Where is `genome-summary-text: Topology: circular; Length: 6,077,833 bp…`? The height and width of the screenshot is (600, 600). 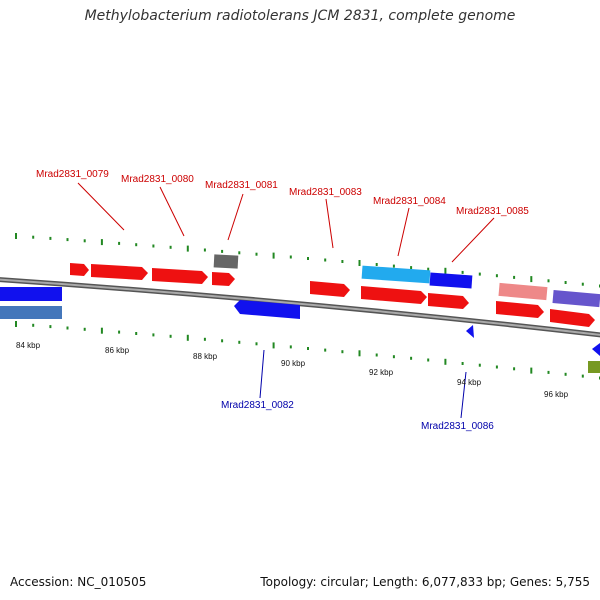 genome-summary-text: Topology: circular; Length: 6,077,833 bp… is located at coordinates (425, 582).